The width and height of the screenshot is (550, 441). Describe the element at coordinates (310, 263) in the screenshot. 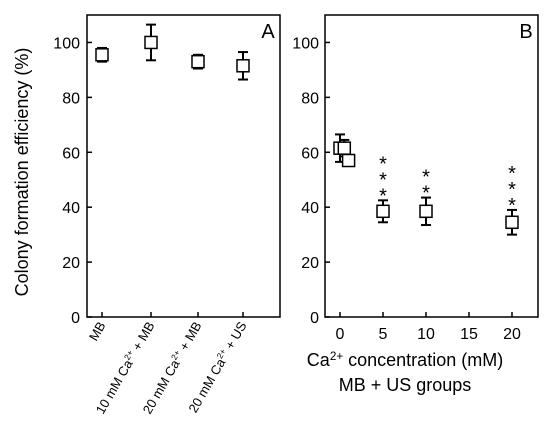

I see `y-tick-label-b: 20` at that location.